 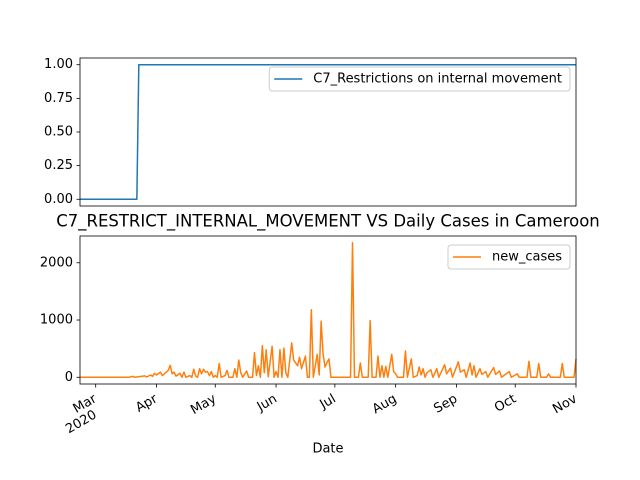 I want to click on y-tick-label: 1000, so click(x=56, y=320).